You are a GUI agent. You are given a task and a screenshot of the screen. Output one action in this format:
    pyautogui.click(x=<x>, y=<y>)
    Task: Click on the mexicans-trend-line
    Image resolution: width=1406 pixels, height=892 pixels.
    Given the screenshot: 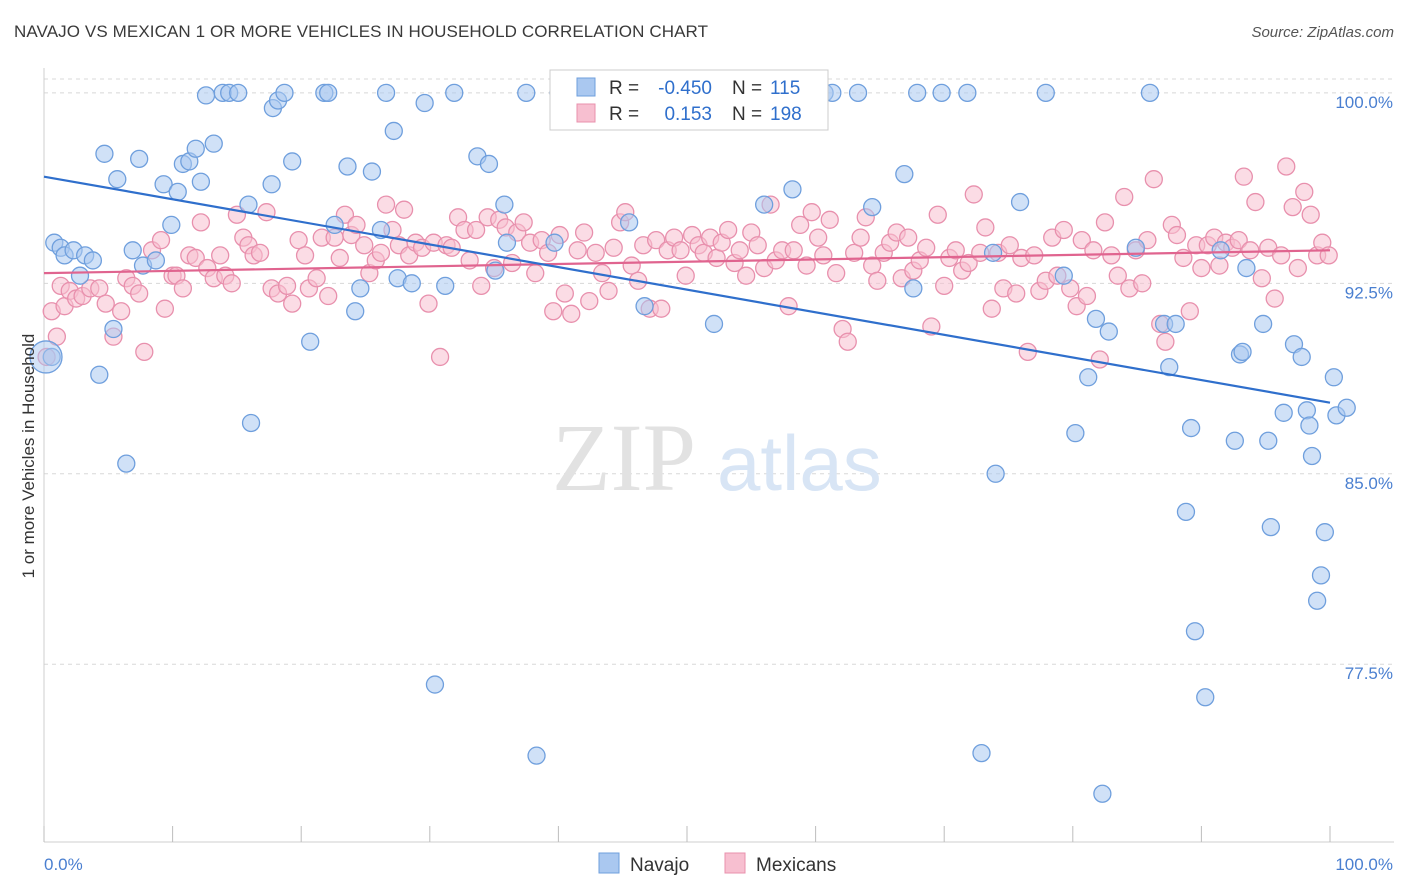 What is the action you would take?
    pyautogui.click(x=687, y=262)
    